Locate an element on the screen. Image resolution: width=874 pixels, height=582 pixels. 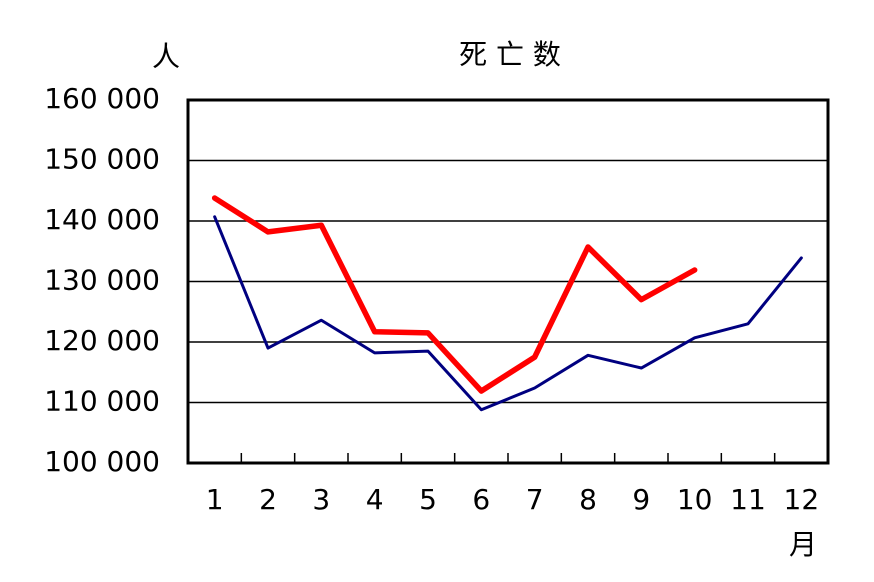
x-tick-label: 5 is located at coordinates (428, 499).